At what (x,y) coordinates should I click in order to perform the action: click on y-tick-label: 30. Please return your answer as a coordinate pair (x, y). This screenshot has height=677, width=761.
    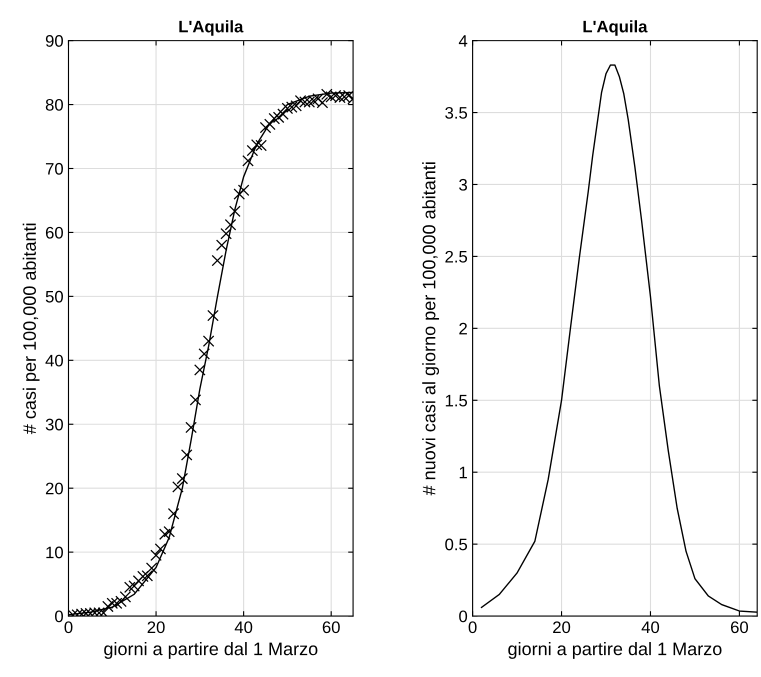
    Looking at the image, I should click on (54, 424).